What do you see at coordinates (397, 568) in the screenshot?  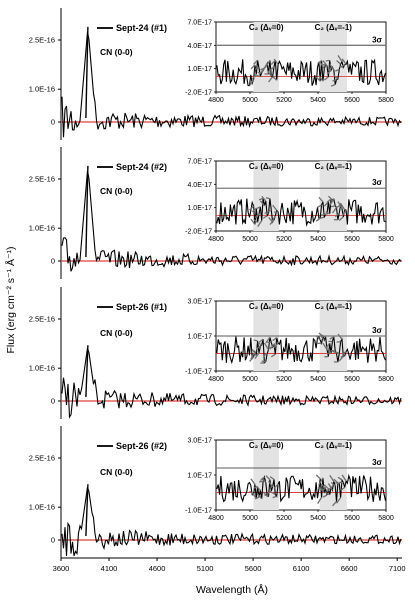 I see `x-tick-label: 7100` at bounding box center [397, 568].